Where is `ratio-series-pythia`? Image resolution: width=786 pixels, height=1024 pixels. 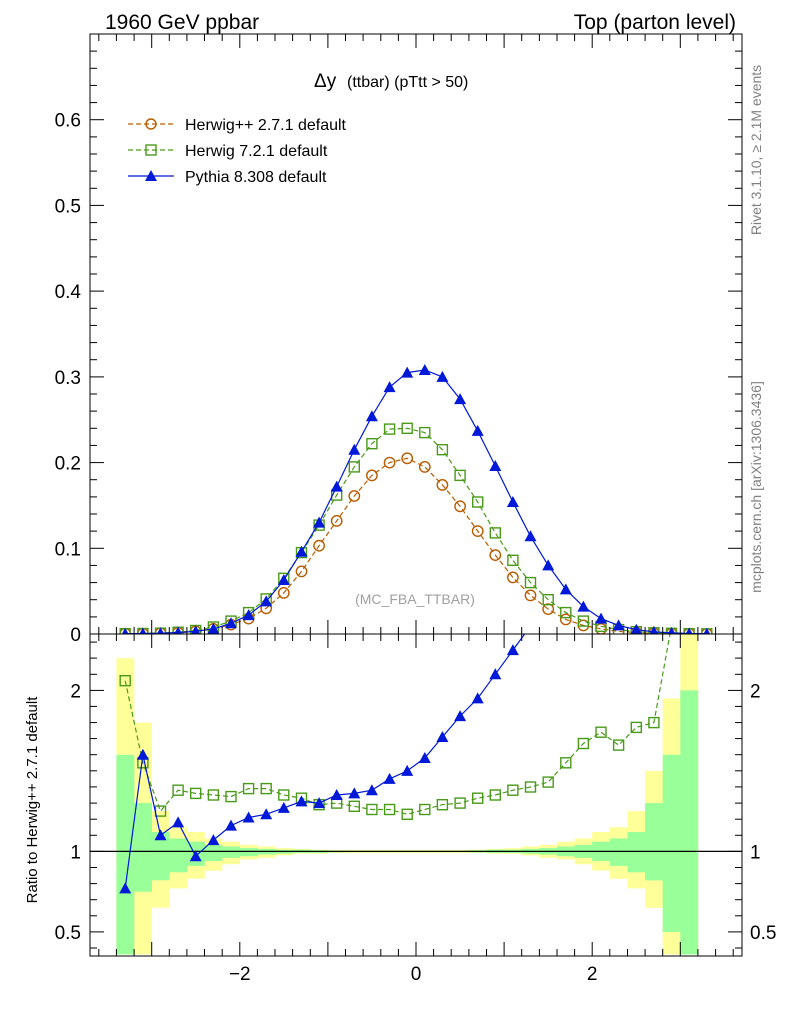
ratio-series-pythia is located at coordinates (322, 764).